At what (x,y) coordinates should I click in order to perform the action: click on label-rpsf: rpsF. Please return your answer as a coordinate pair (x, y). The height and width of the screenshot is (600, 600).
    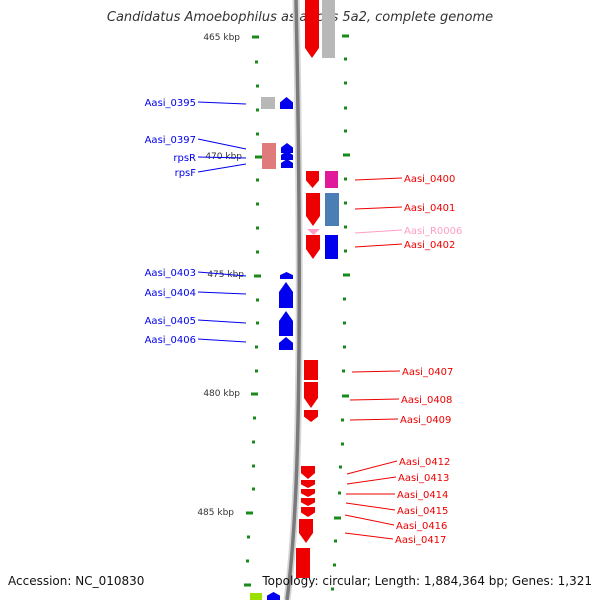
    Looking at the image, I should click on (186, 173).